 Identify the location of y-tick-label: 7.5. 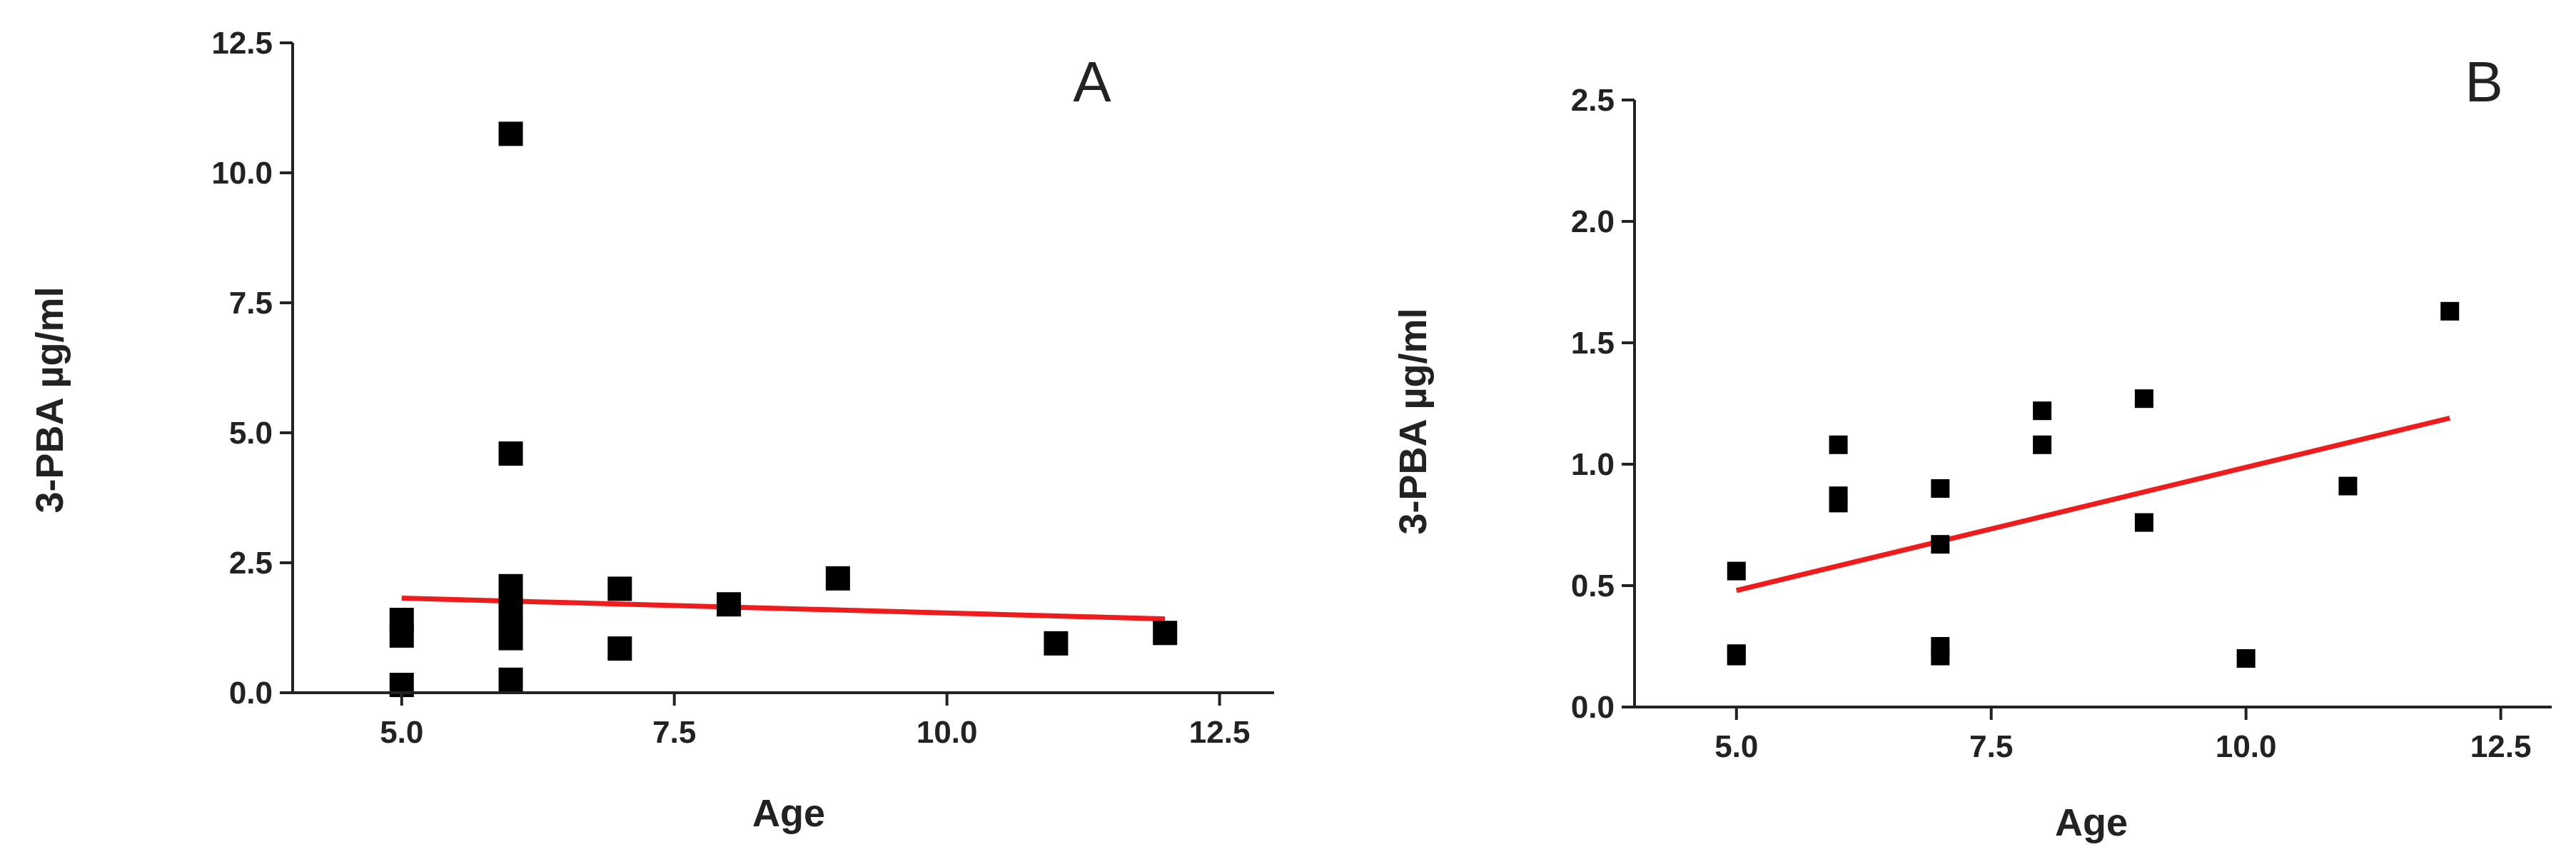
(251, 303).